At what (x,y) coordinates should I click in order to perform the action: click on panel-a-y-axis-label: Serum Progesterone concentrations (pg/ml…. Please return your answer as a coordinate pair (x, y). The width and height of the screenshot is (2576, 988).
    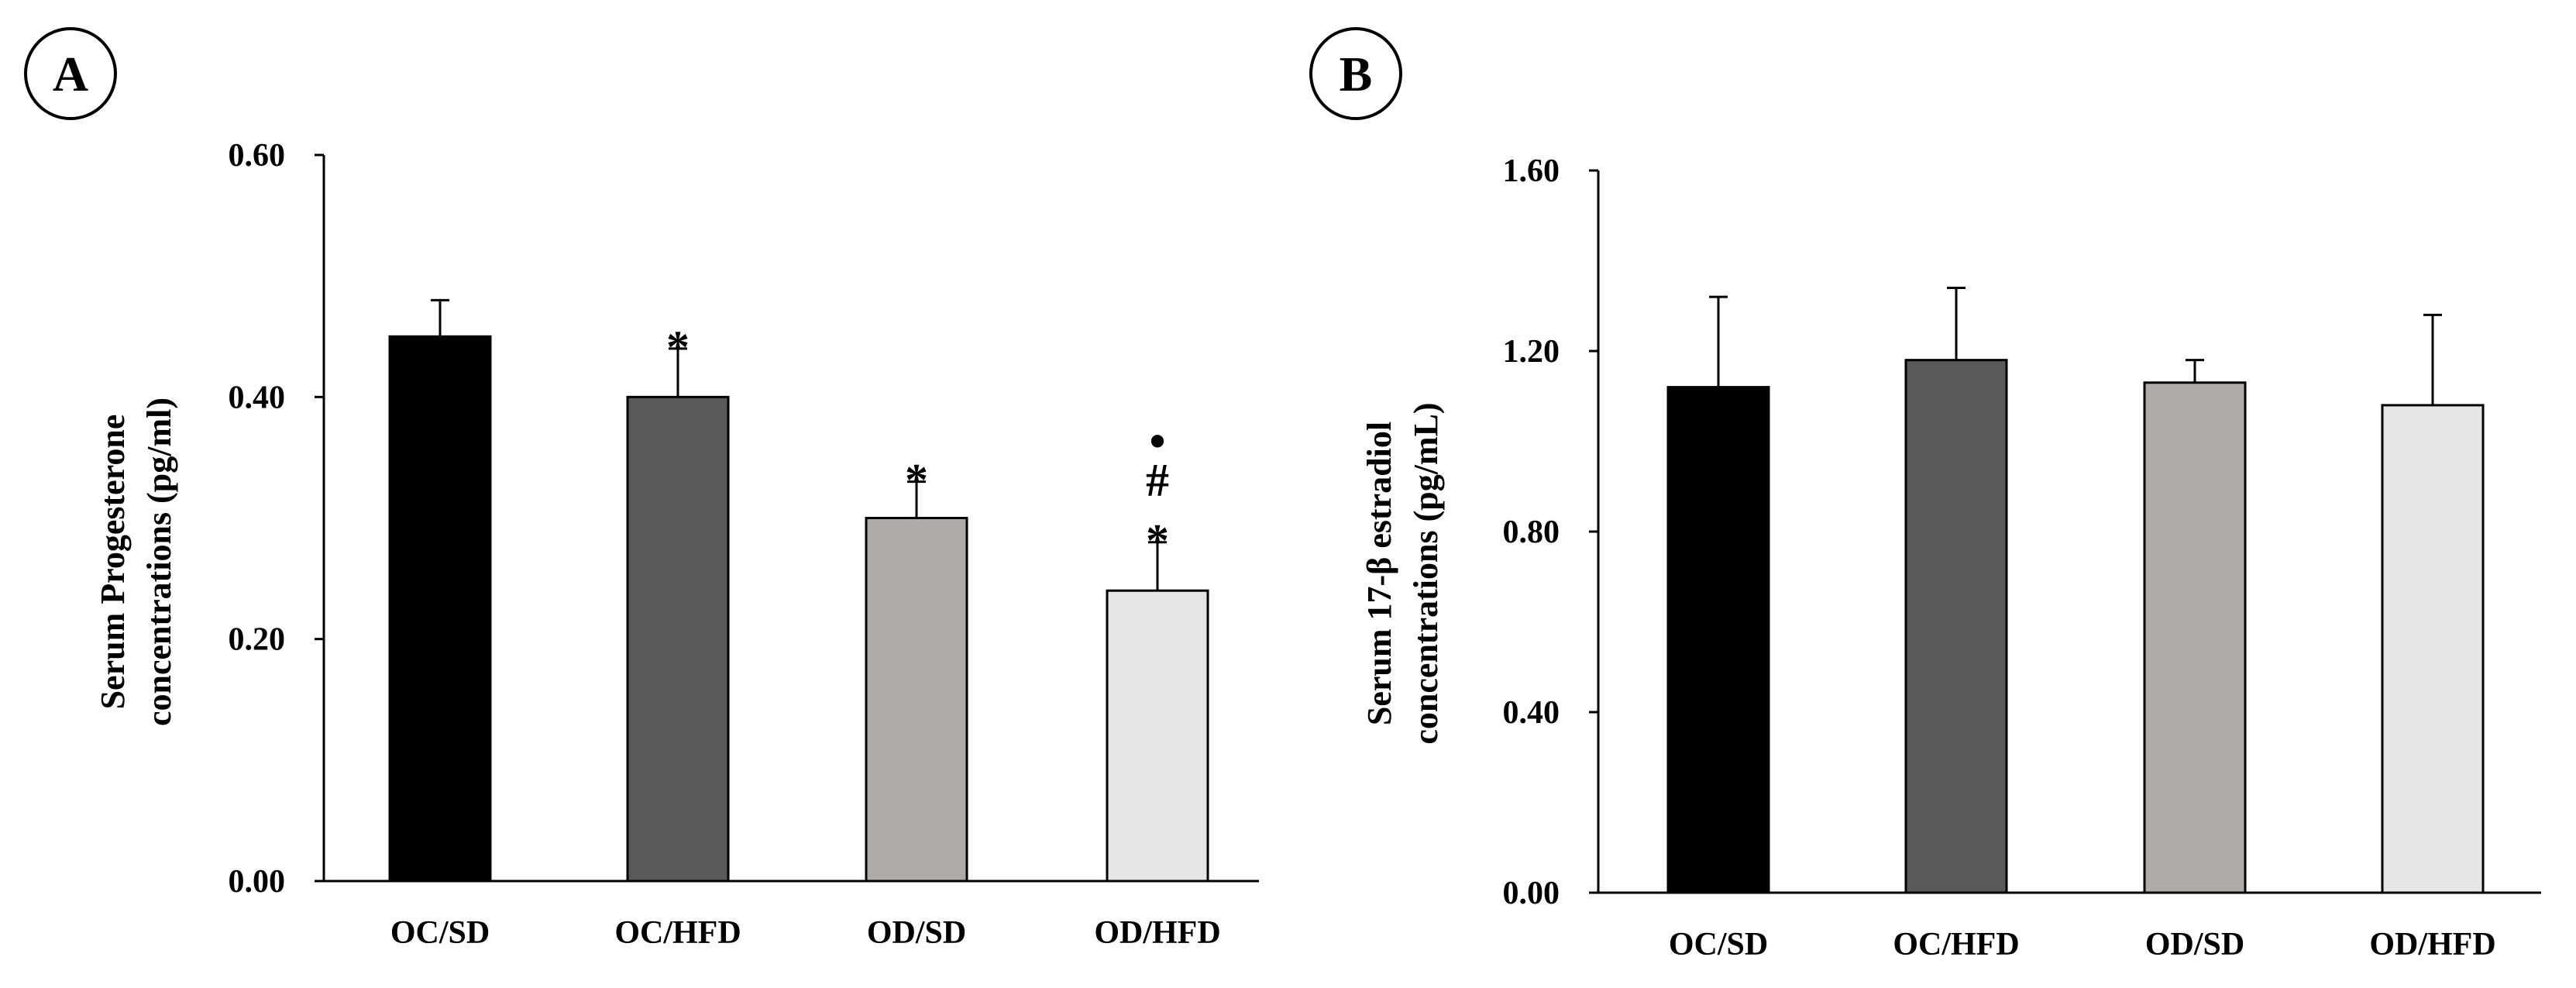
    Looking at the image, I should click on (136, 562).